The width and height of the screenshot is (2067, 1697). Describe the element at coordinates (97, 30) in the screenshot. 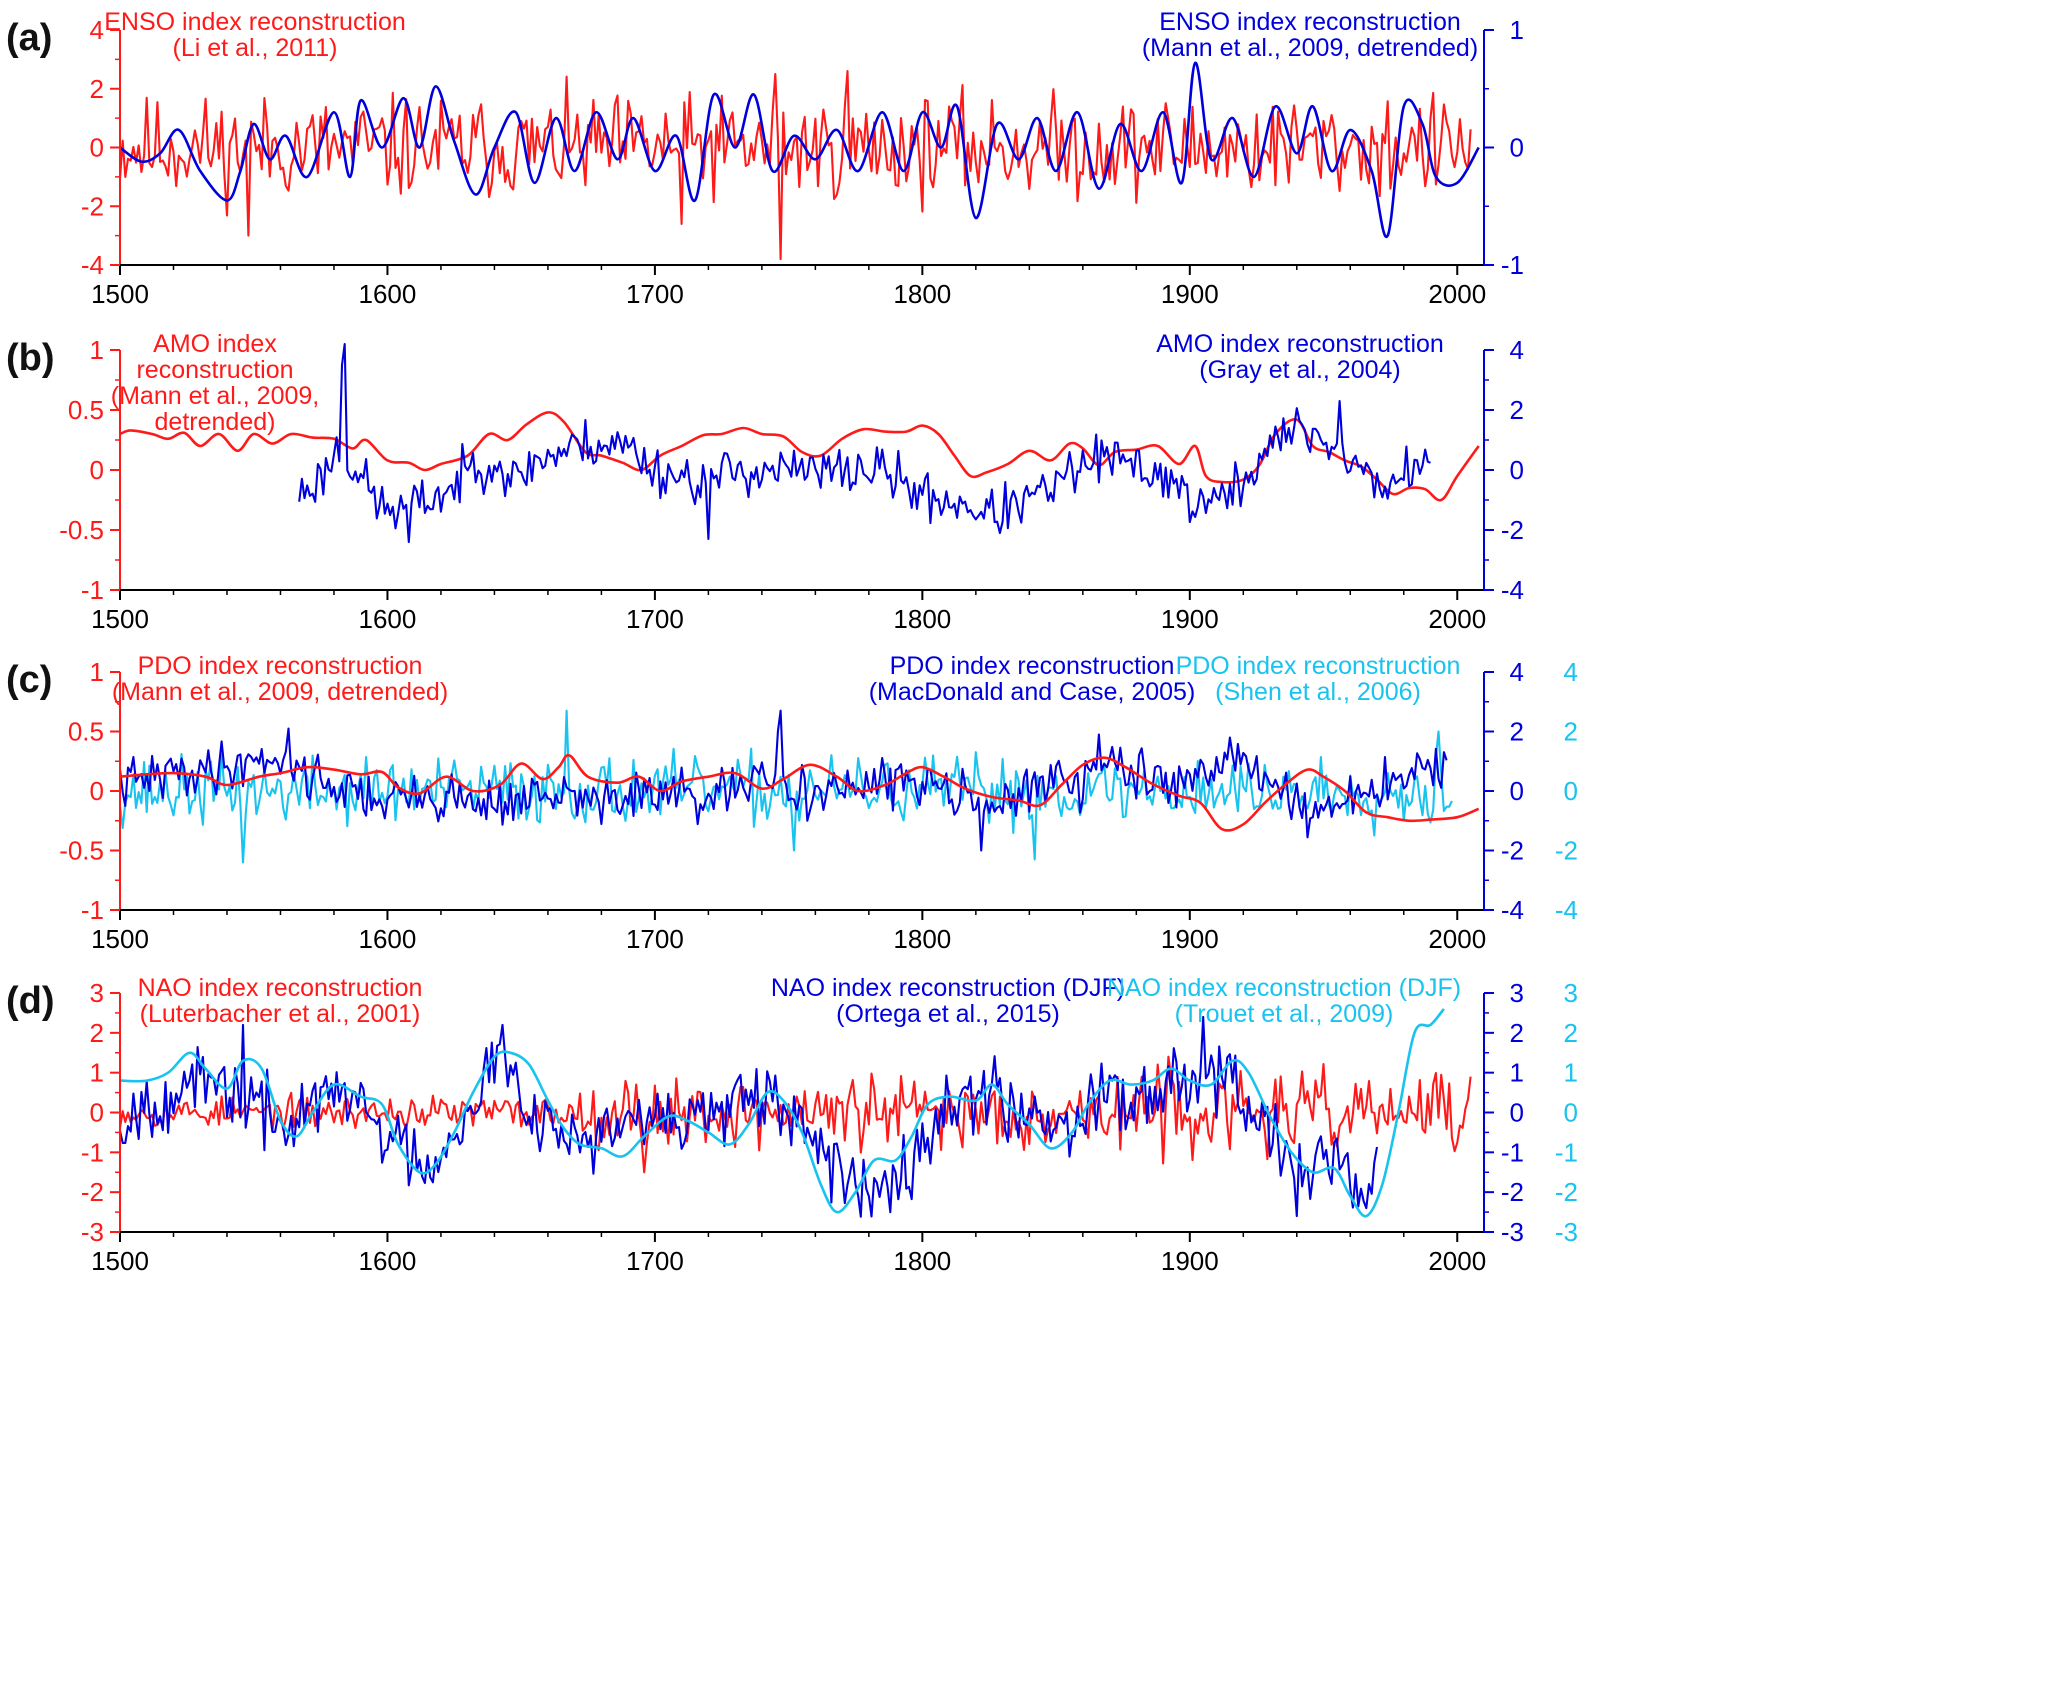

I see `left-tick-label: 4` at that location.